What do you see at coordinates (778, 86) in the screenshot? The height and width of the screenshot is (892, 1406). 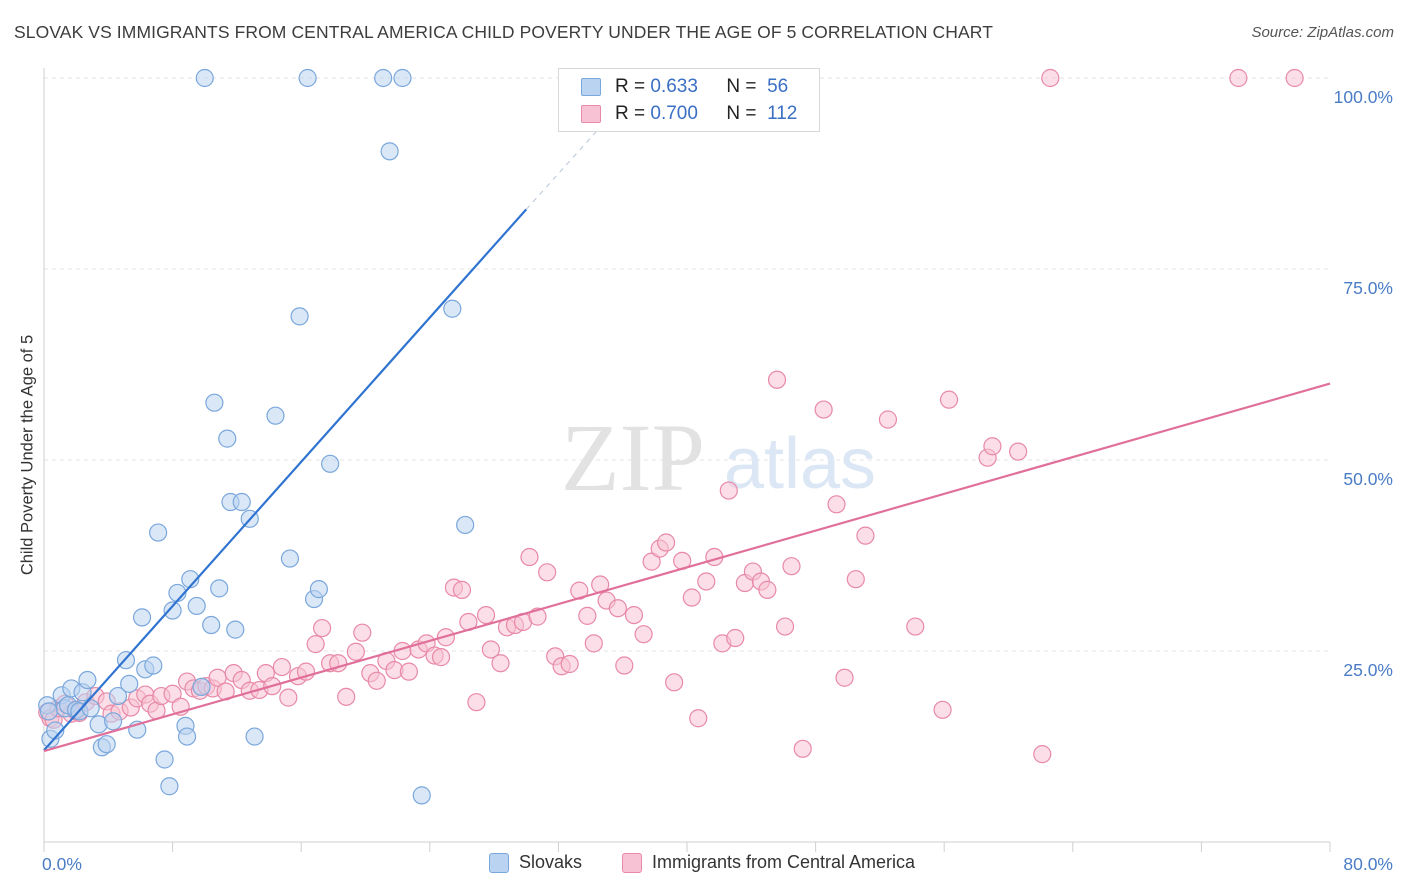 I see `legend-n-value: 56` at bounding box center [778, 86].